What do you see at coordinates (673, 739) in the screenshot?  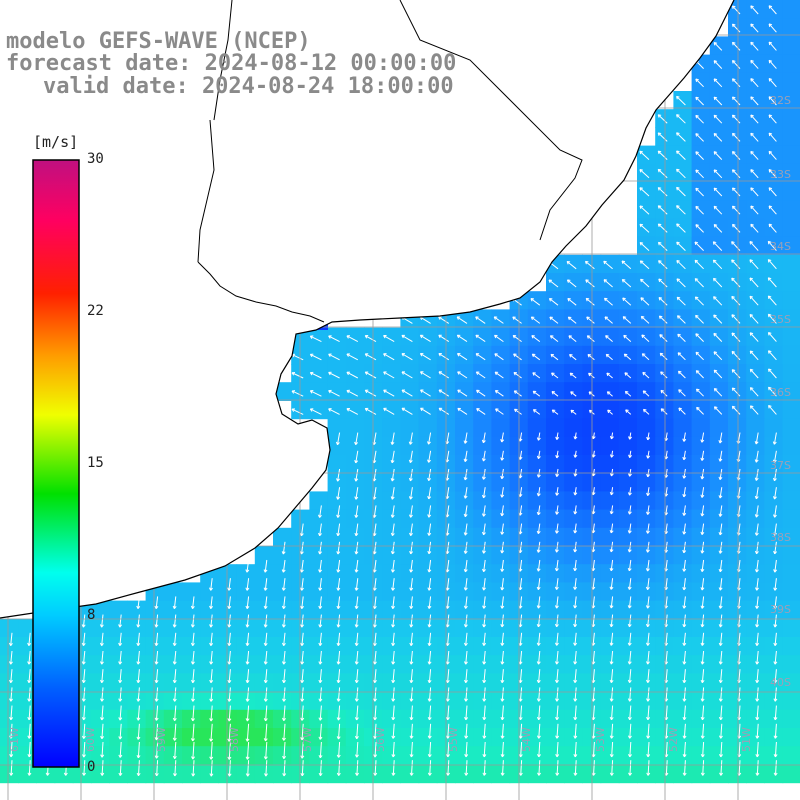 I see `lon-label-52w: 52W` at bounding box center [673, 739].